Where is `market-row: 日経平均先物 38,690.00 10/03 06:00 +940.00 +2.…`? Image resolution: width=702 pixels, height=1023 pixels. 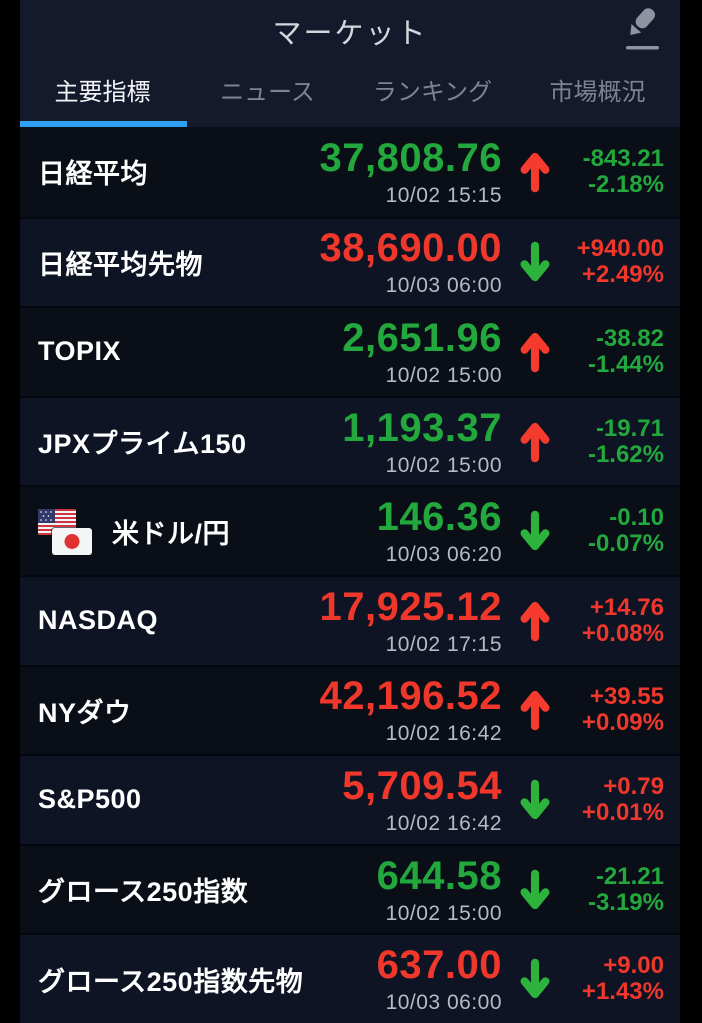 market-row: 日経平均先物 38,690.00 10/03 06:00 +940.00 +2.… is located at coordinates (350, 261).